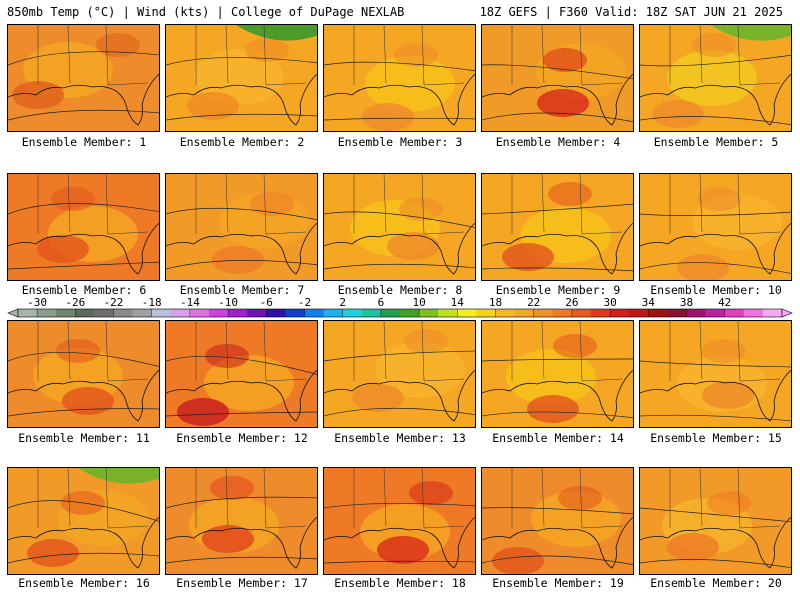  Describe the element at coordinates (558, 438) in the screenshot. I see `ensemble-member-label: Ensemble Member: 14` at that location.